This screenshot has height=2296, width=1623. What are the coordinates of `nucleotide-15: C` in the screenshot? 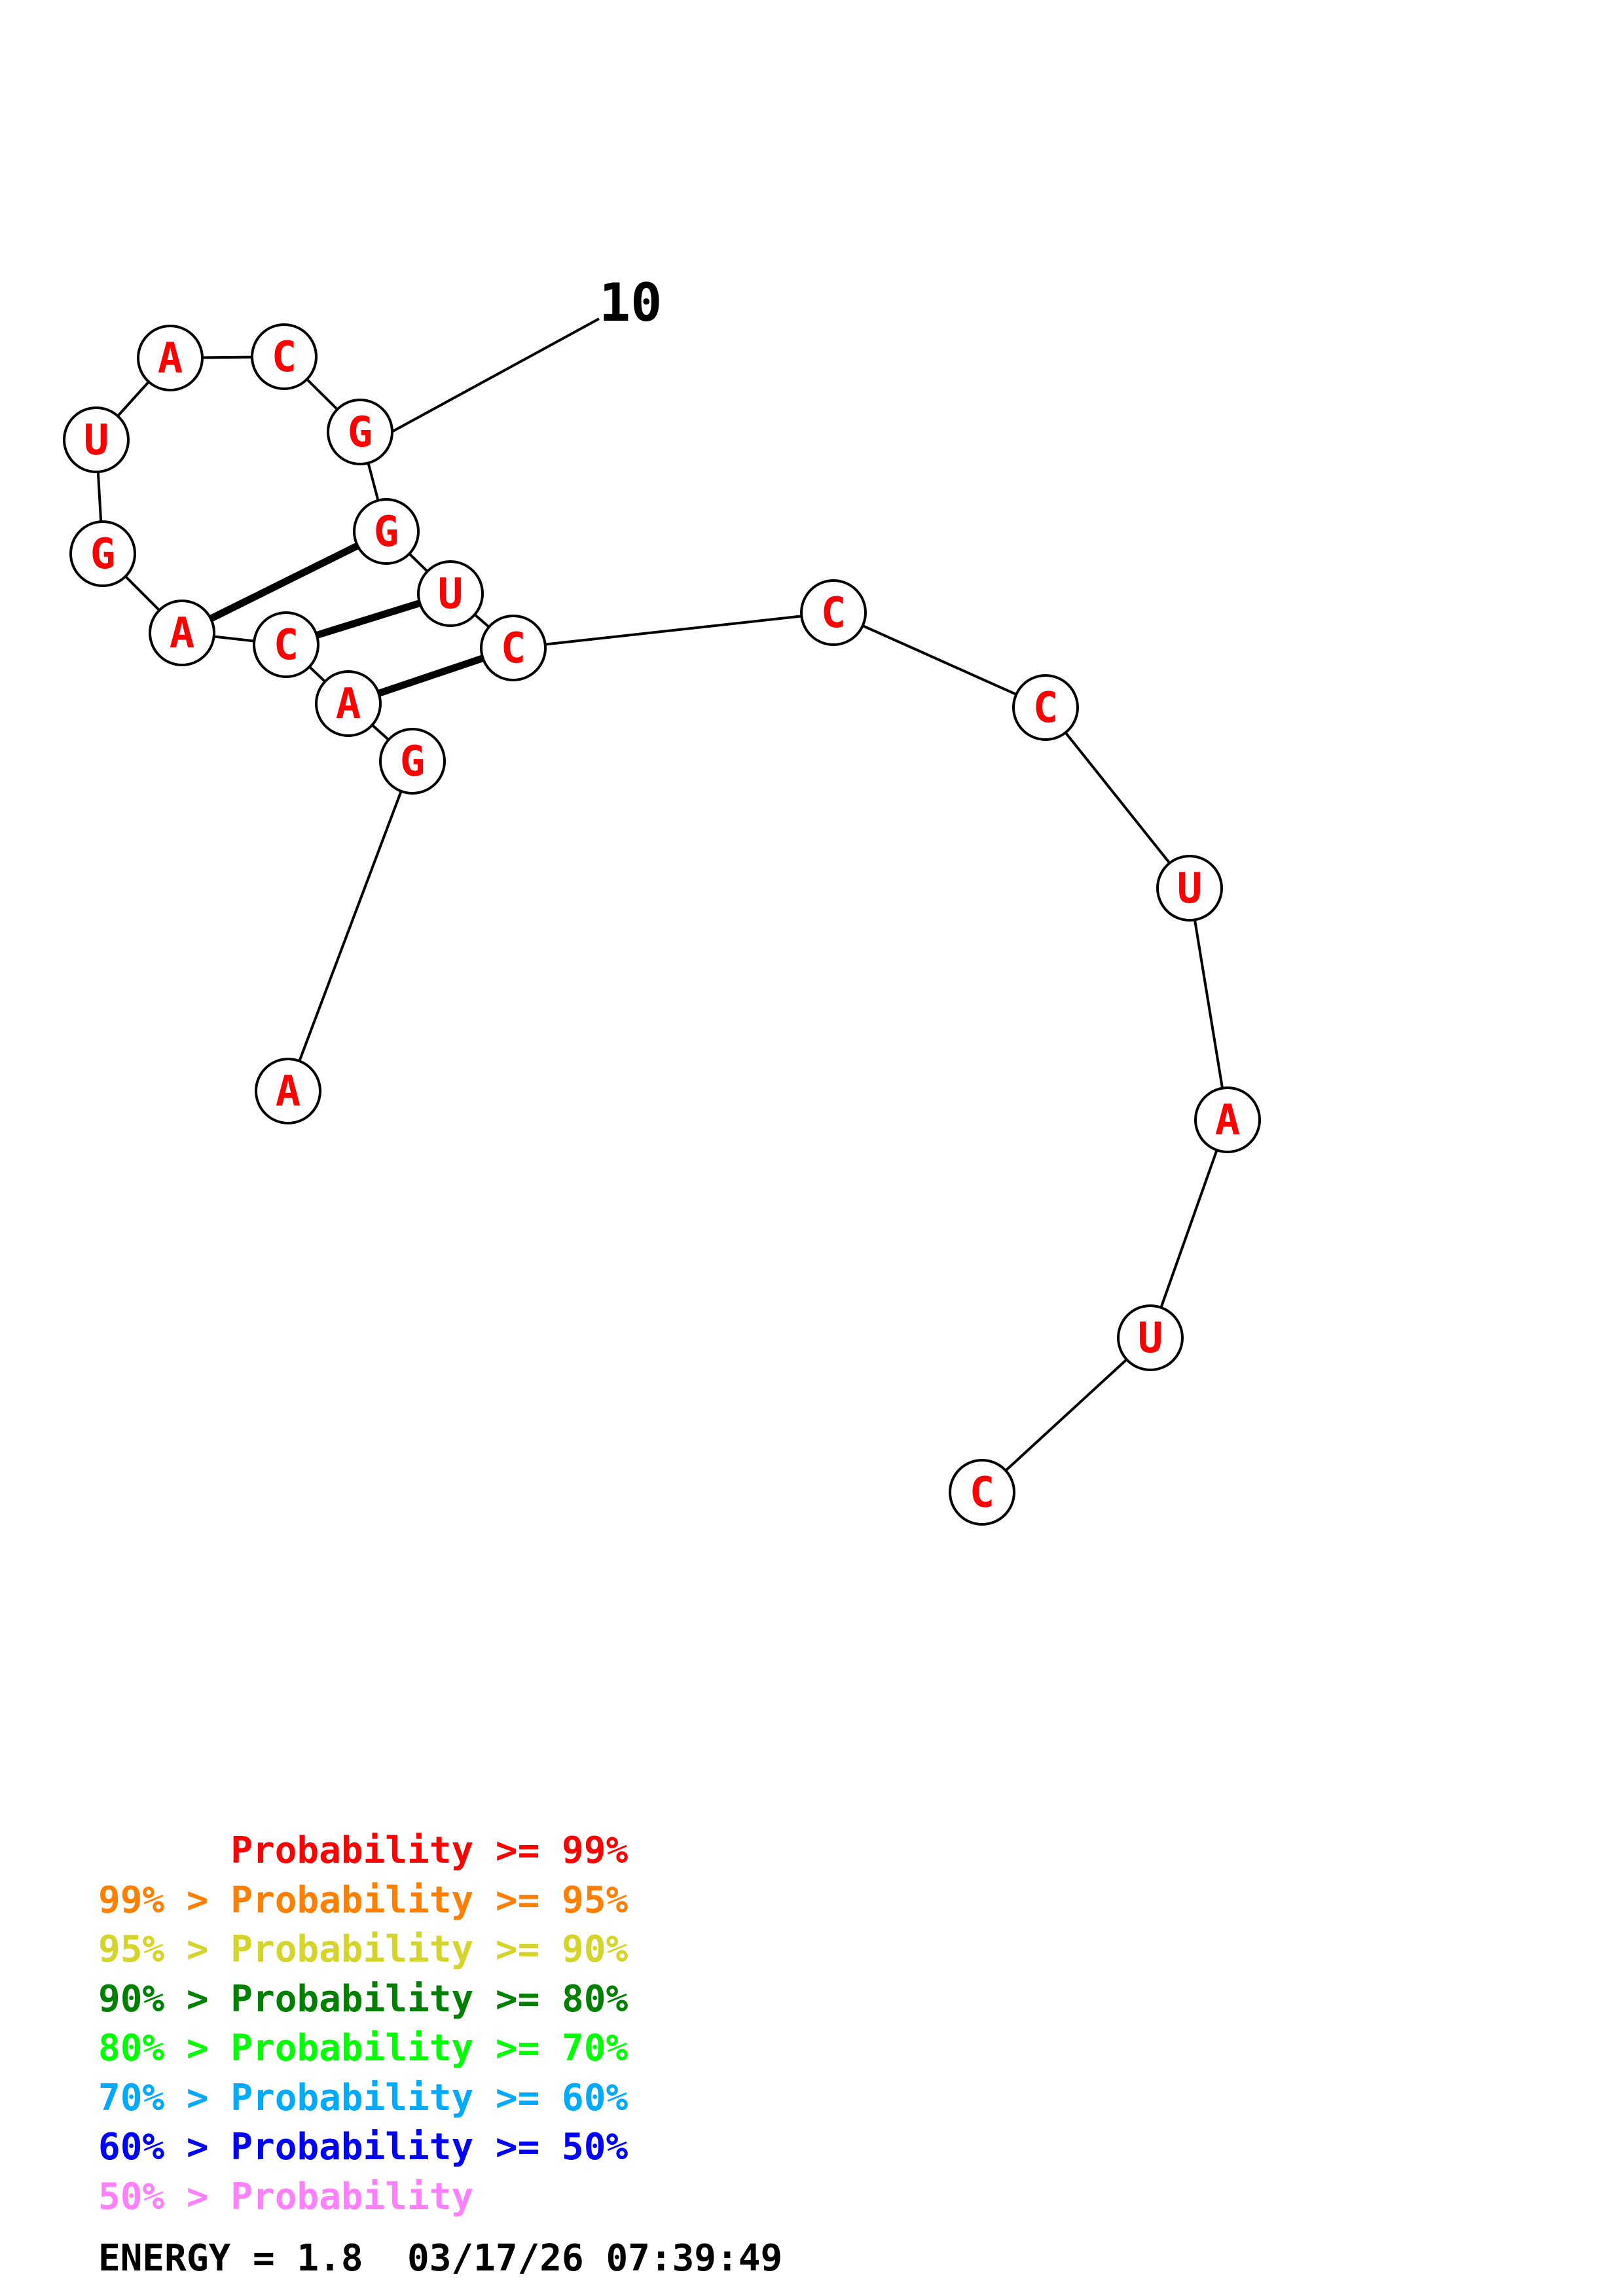 It's located at (1045, 708).